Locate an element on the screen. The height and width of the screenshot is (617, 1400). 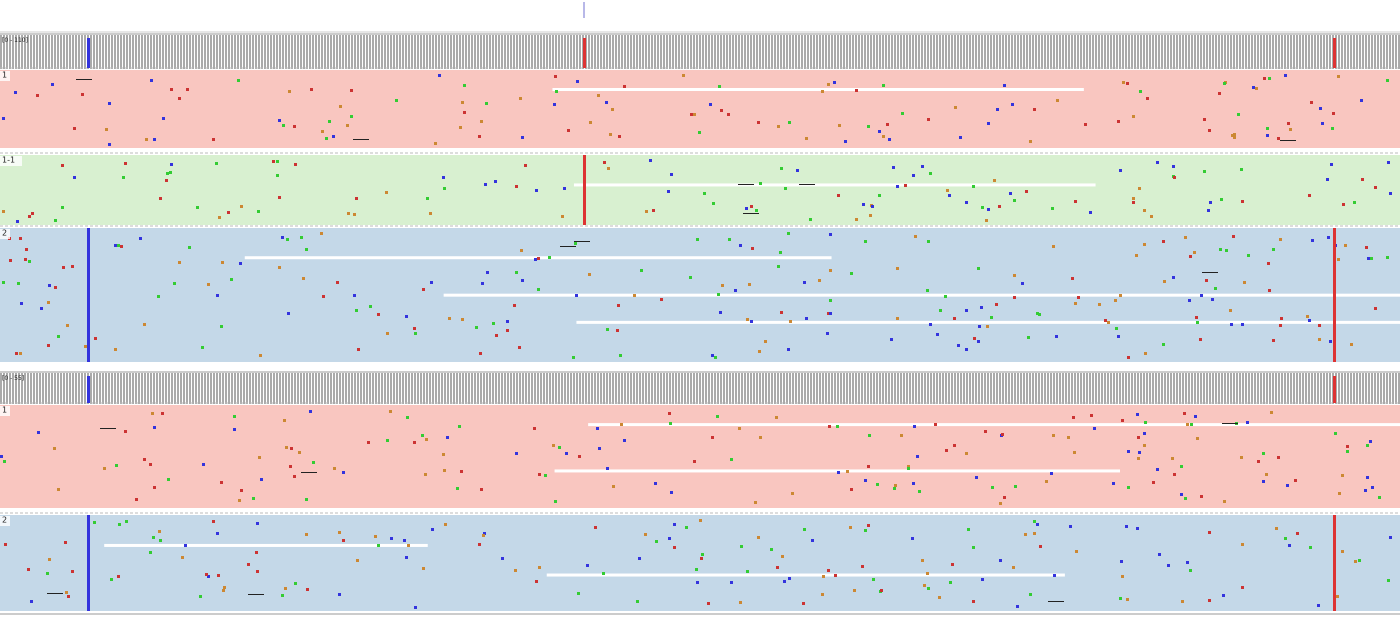
variant-column is located at coordinates (88, 295).